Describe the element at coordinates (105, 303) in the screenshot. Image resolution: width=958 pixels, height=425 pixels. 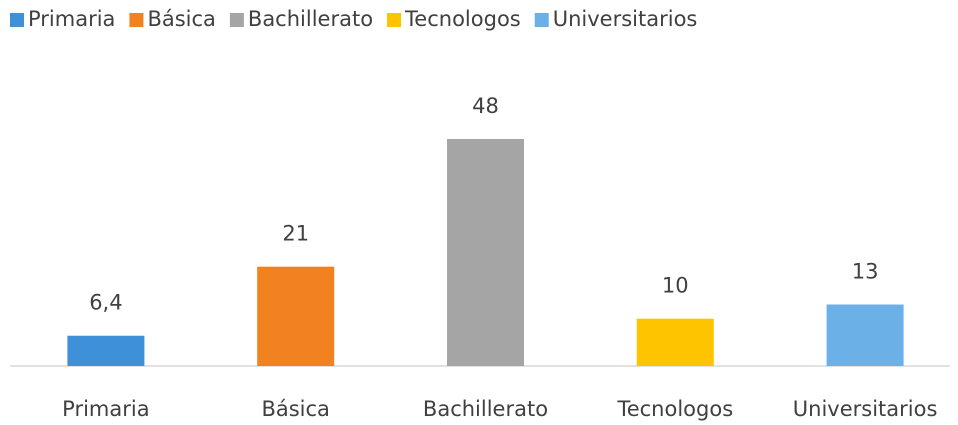
I see `data-label: 6,4` at that location.